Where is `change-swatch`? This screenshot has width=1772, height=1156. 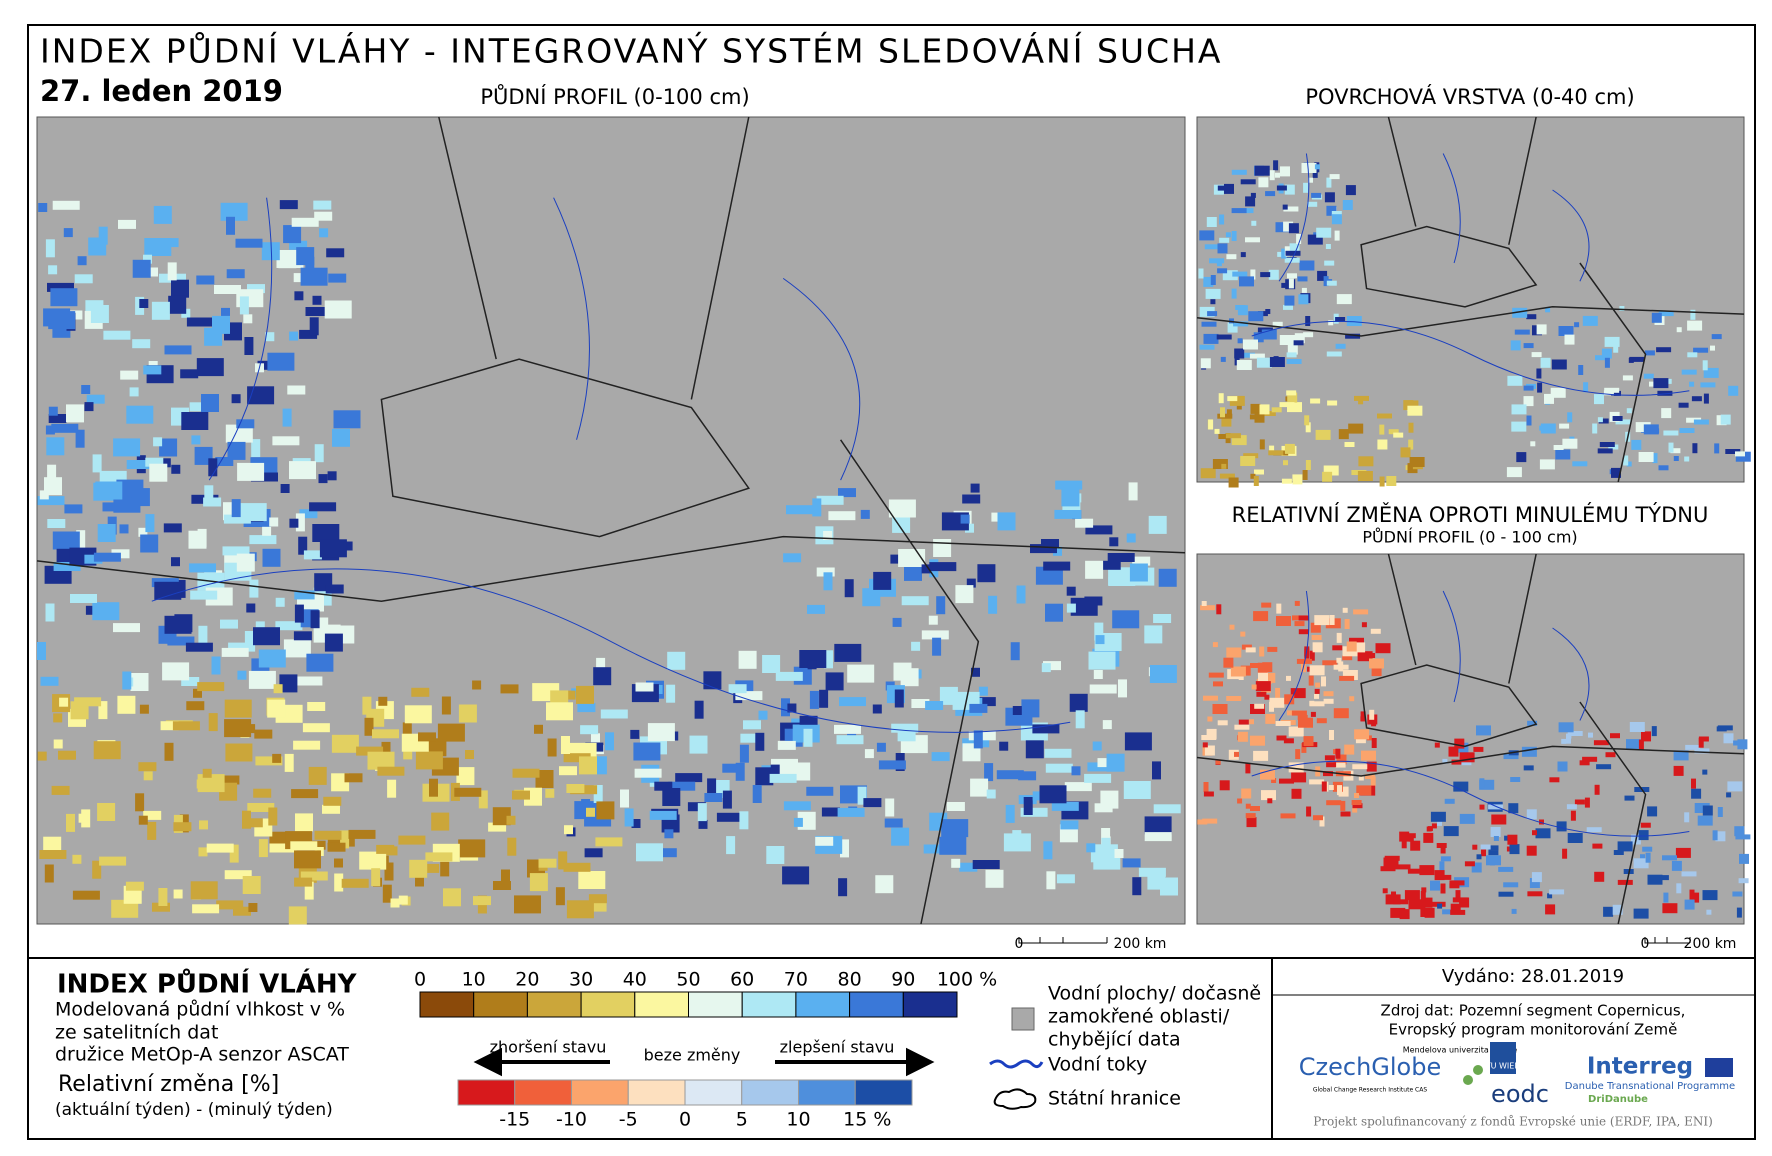 change-swatch is located at coordinates (543, 1092).